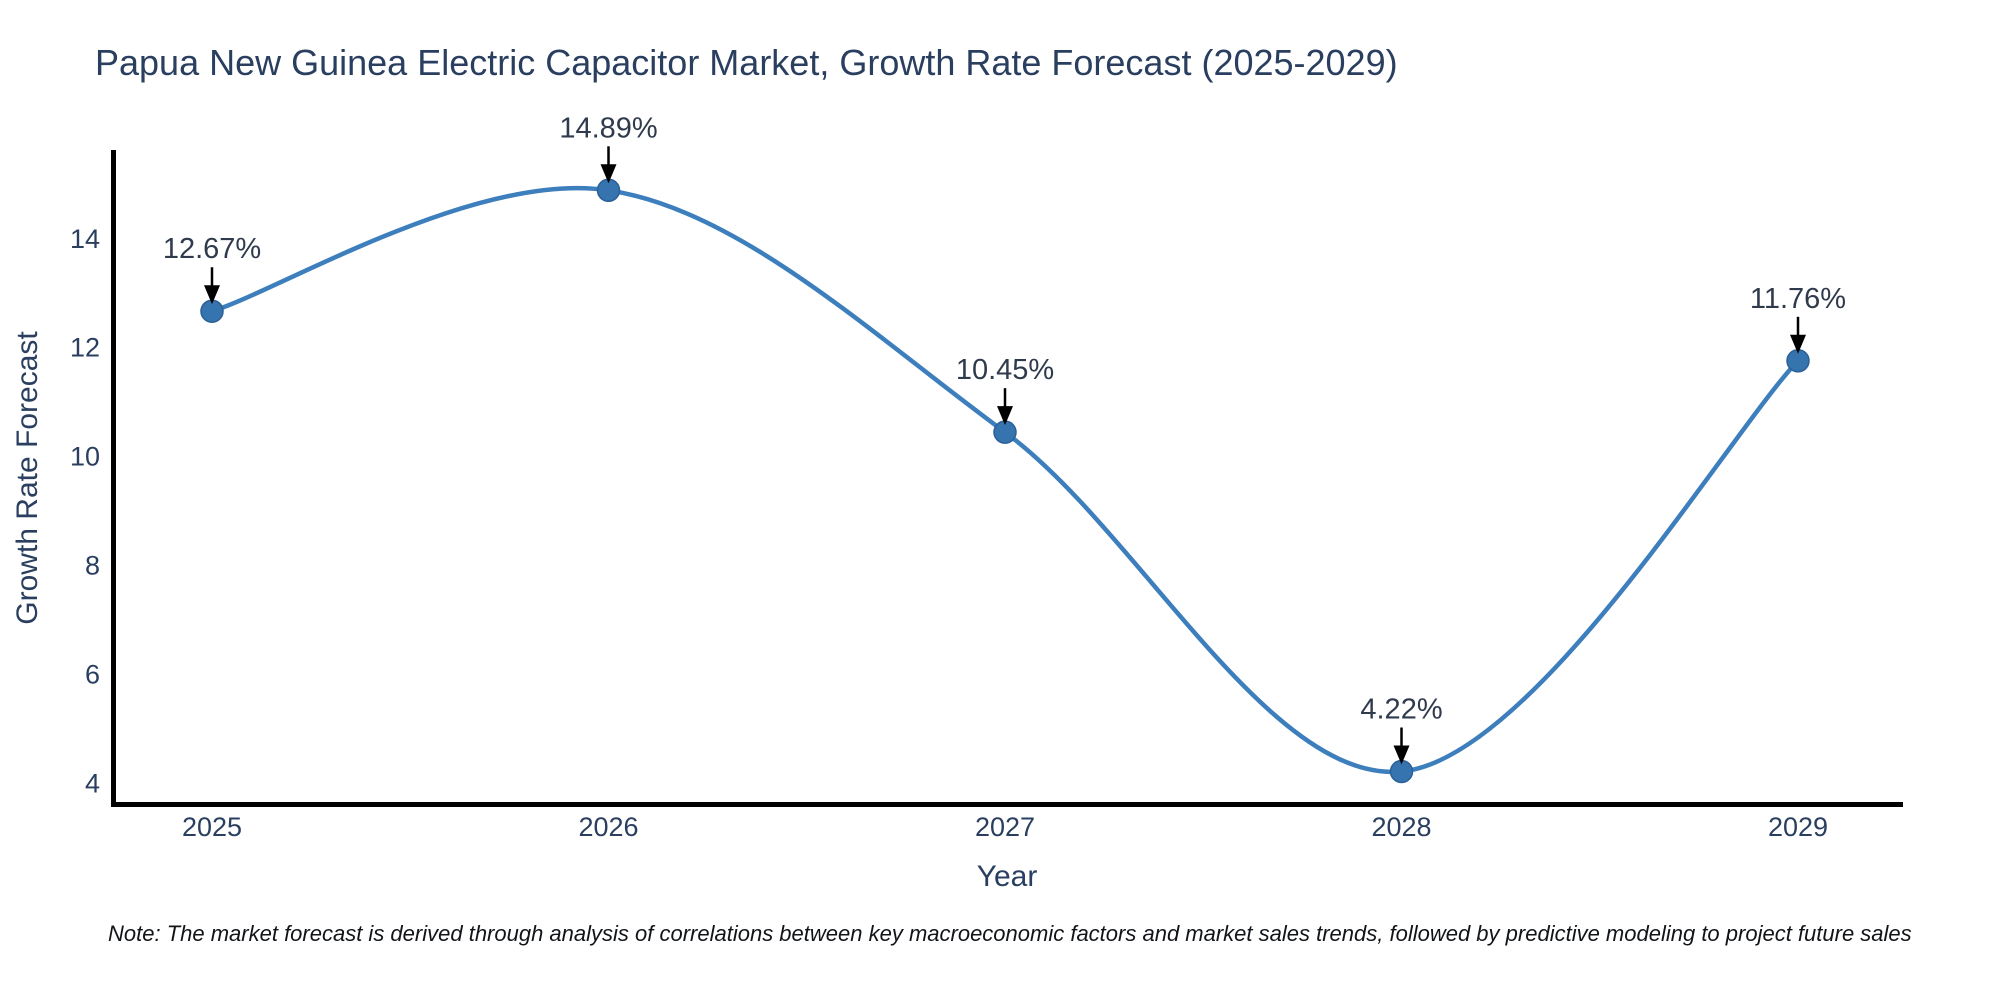 This screenshot has height=1000, width=2000. I want to click on x-tick-label: 2028, so click(1401, 827).